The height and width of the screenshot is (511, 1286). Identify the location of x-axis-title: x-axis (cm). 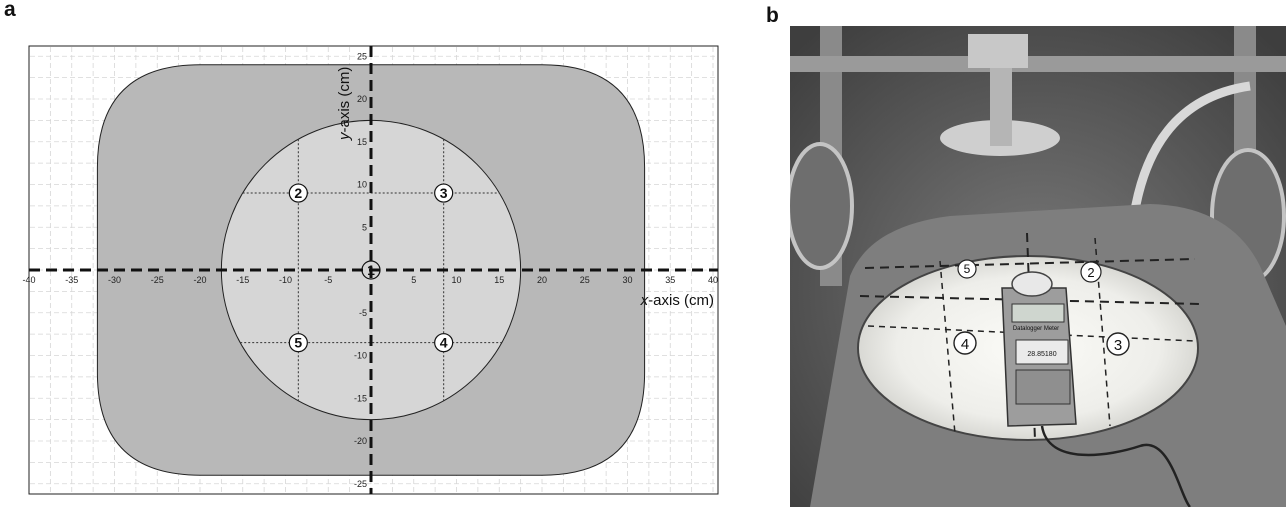
(677, 300).